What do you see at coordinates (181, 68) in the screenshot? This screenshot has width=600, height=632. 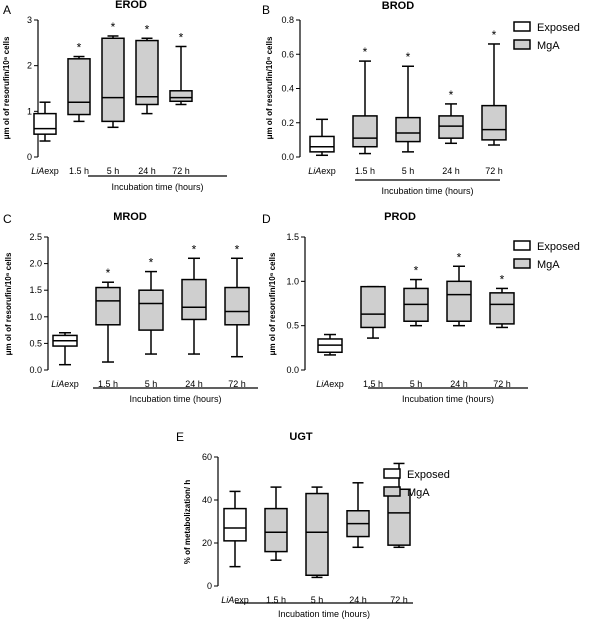 I see `box-72h: *` at bounding box center [181, 68].